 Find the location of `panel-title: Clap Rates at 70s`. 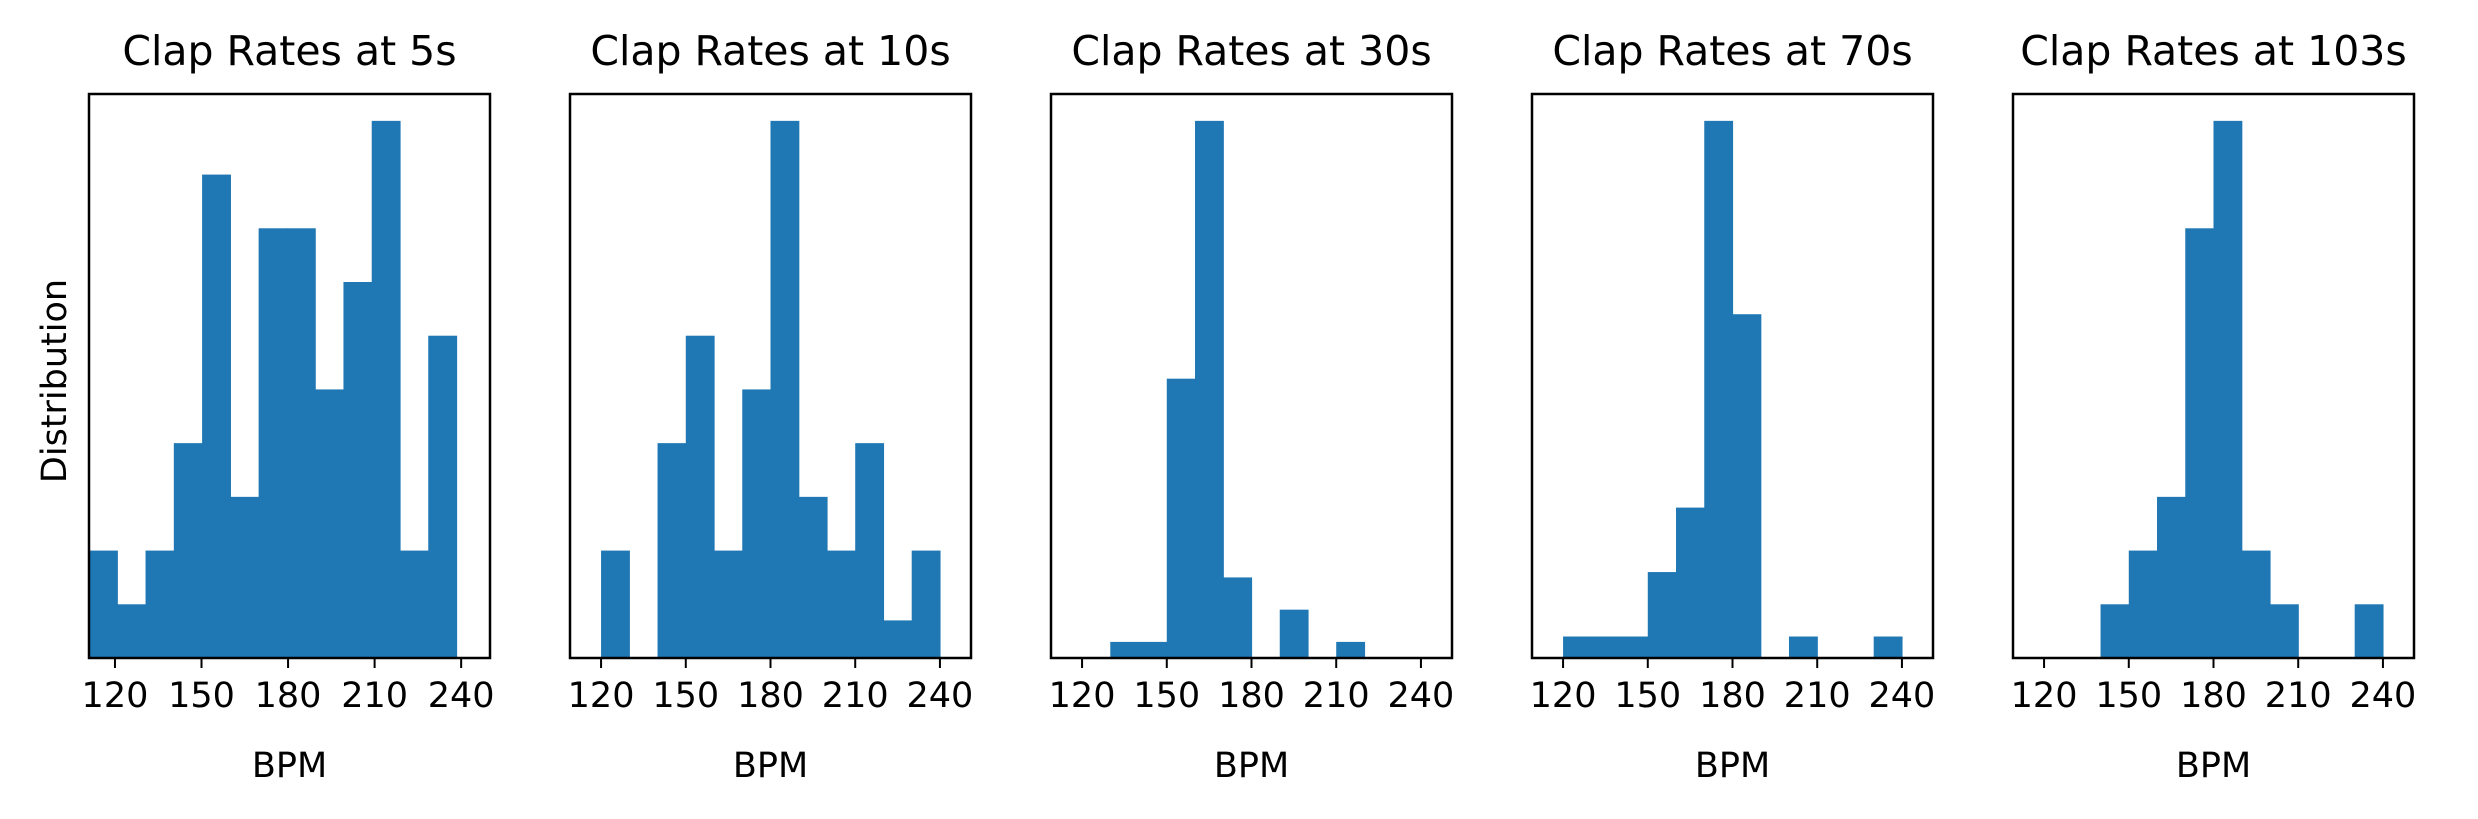

panel-title: Clap Rates at 70s is located at coordinates (1732, 51).